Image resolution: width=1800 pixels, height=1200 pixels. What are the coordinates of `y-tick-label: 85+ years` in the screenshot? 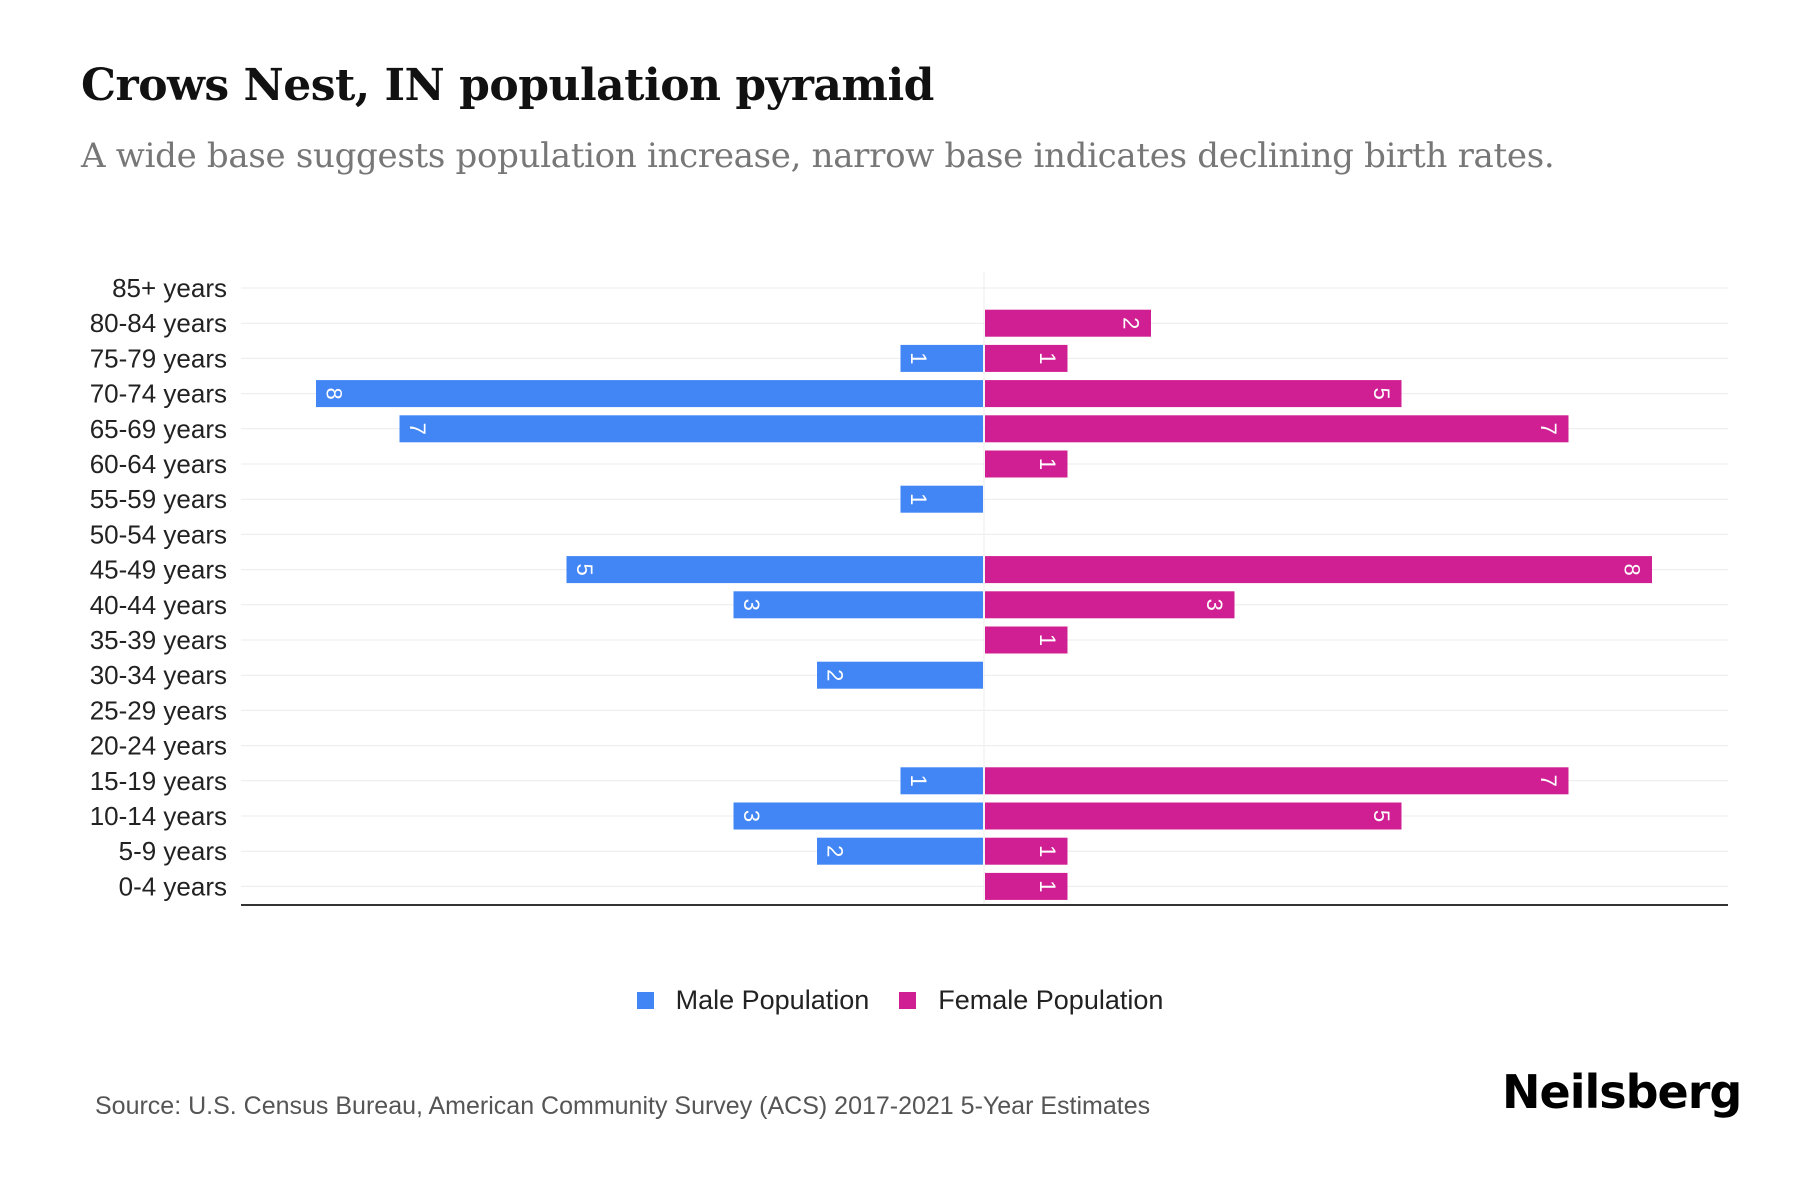 It's located at (169, 288).